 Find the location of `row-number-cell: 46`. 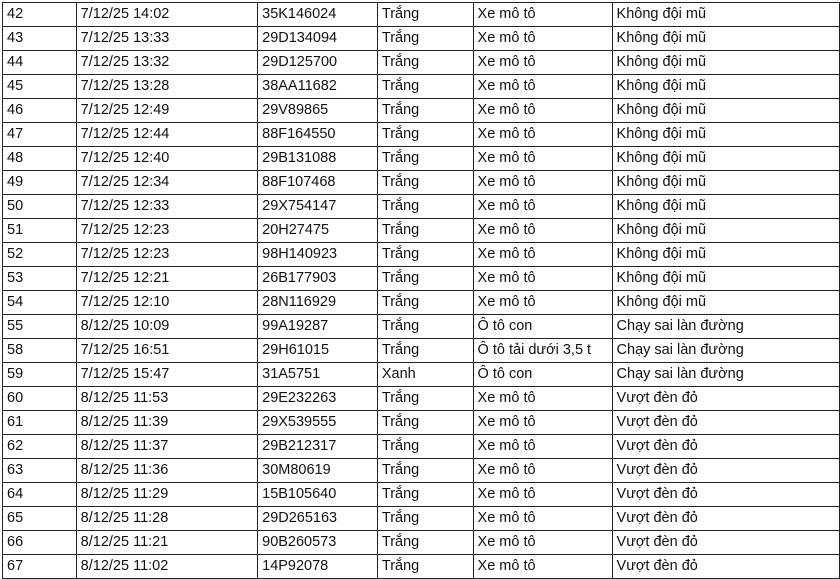

row-number-cell: 46 is located at coordinates (39, 110).